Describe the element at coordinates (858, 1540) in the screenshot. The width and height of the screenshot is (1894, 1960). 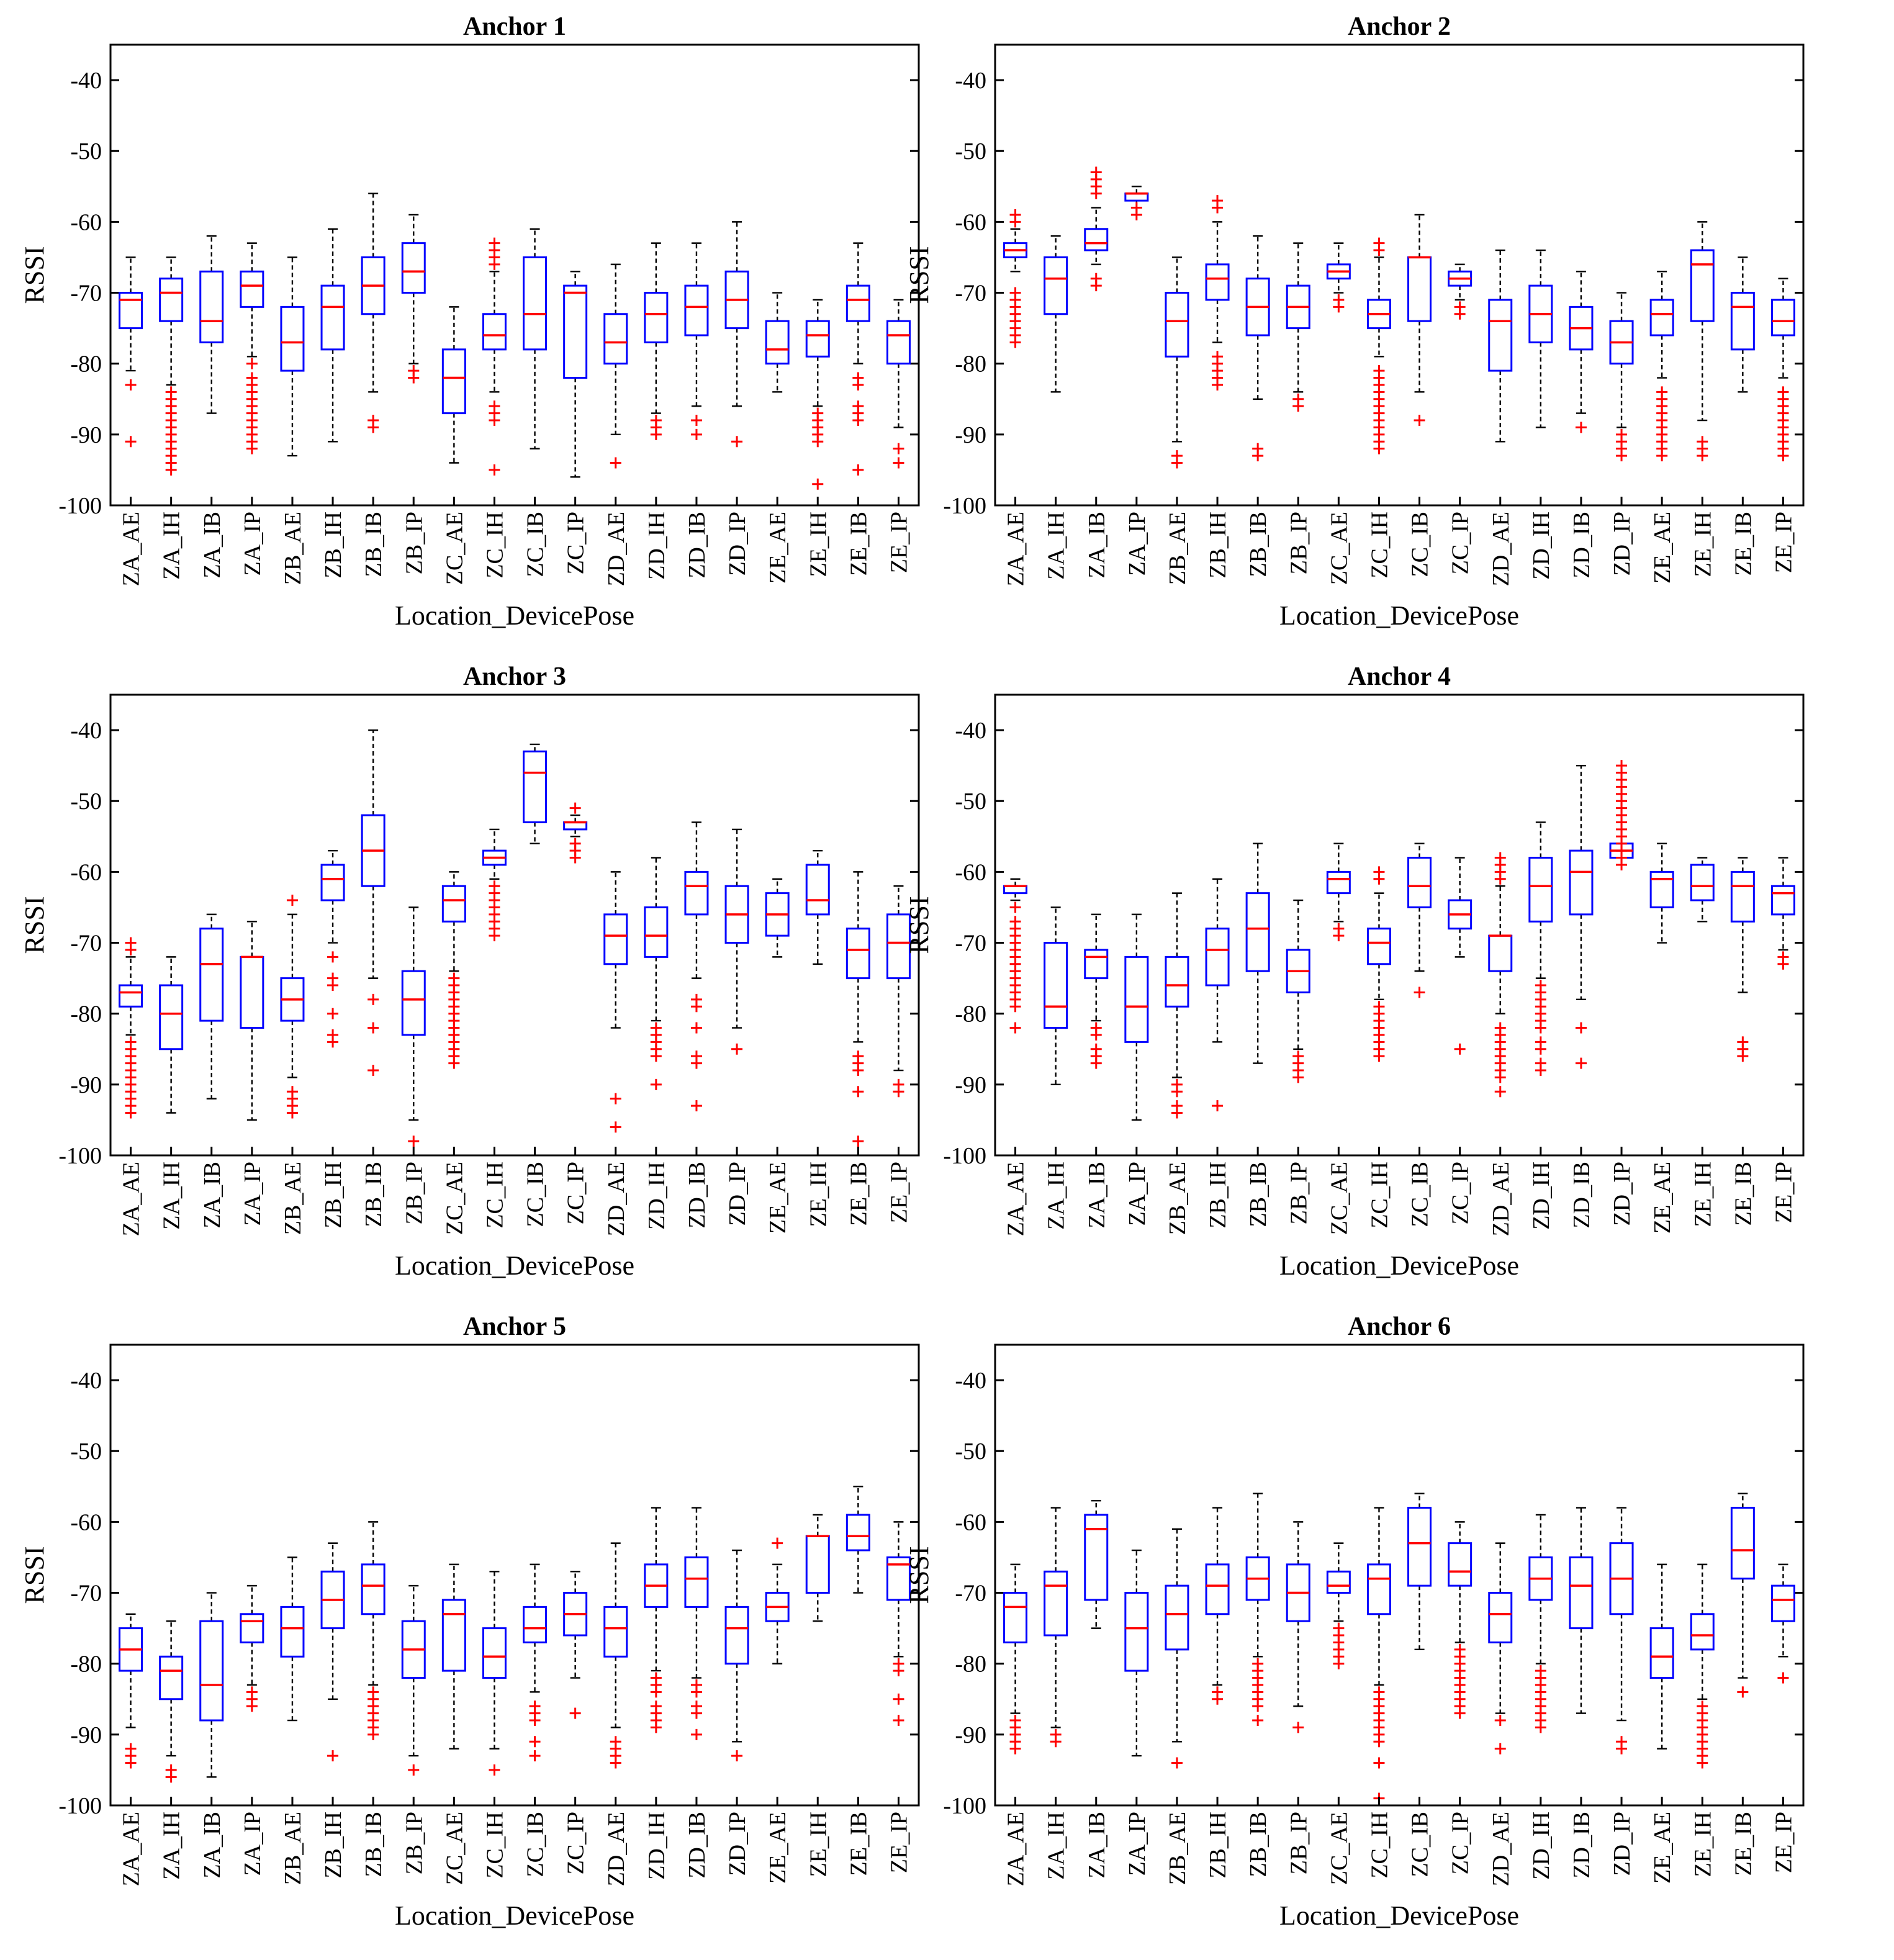
I see `box-ZE_IB` at that location.